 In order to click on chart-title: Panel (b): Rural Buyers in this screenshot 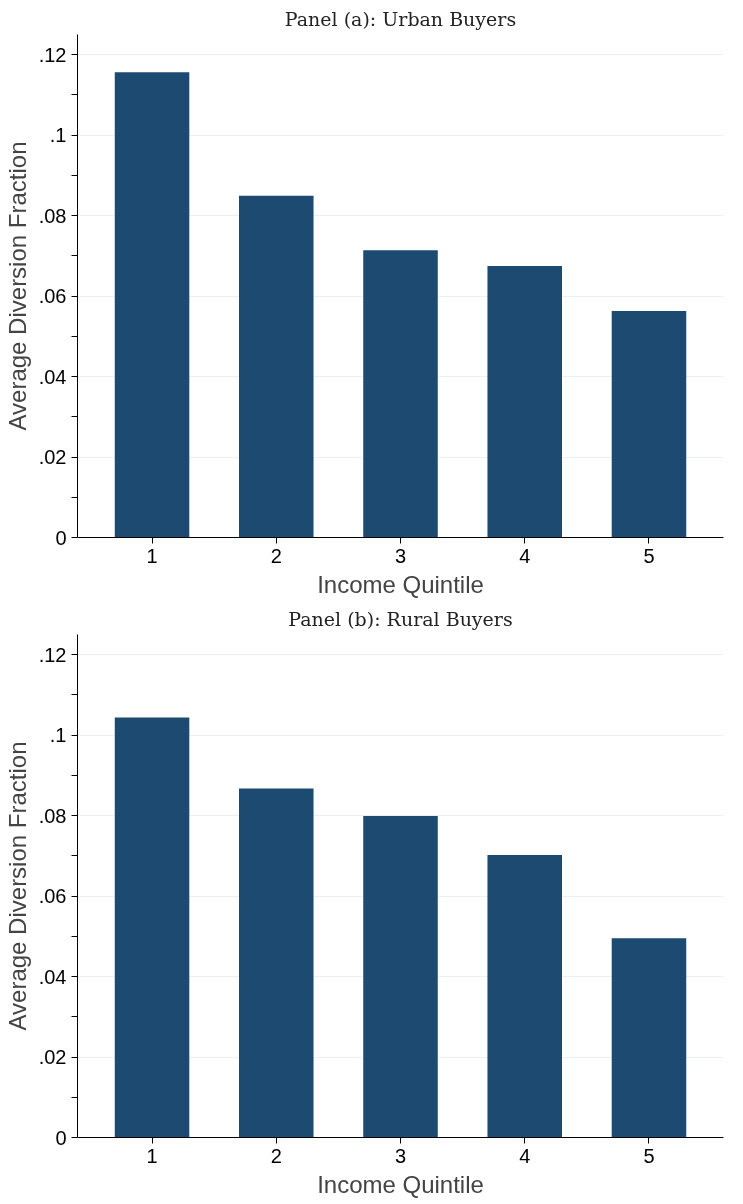, I will do `click(400, 618)`.